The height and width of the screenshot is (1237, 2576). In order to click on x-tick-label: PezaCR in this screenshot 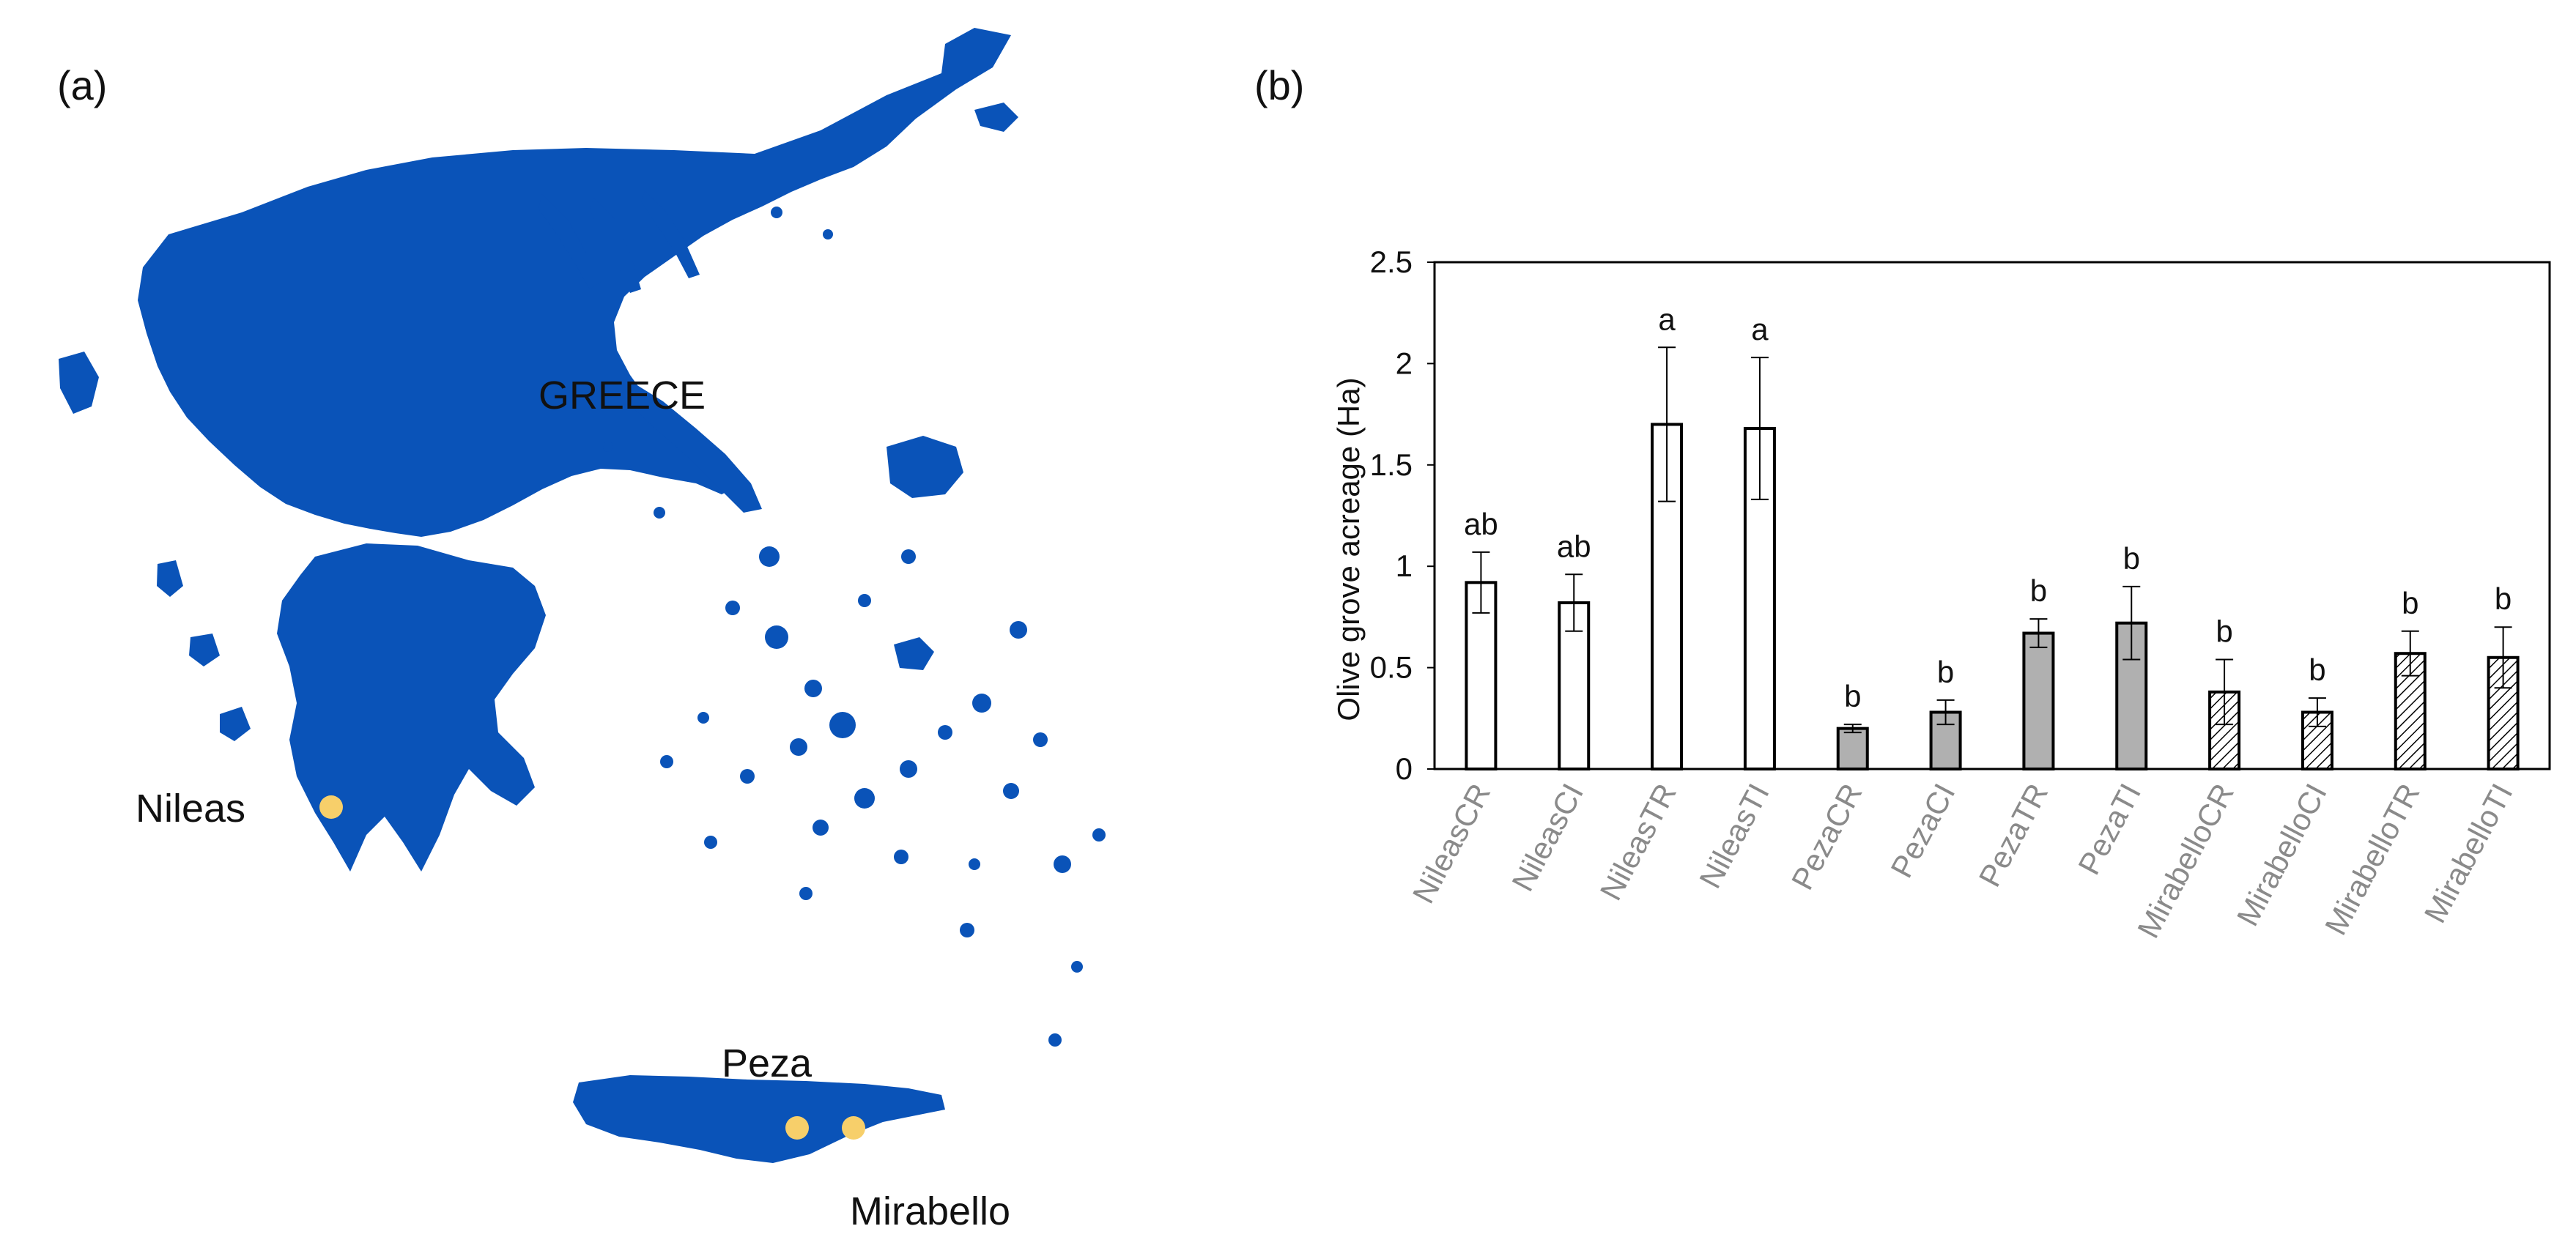, I will do `click(1827, 836)`.